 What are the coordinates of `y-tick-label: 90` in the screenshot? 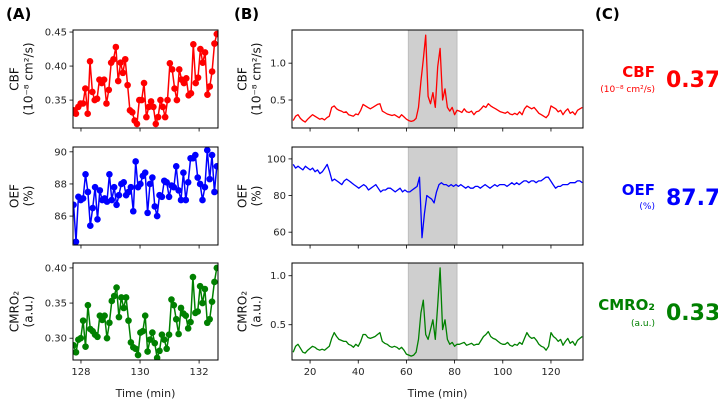 It's located at (60, 152).